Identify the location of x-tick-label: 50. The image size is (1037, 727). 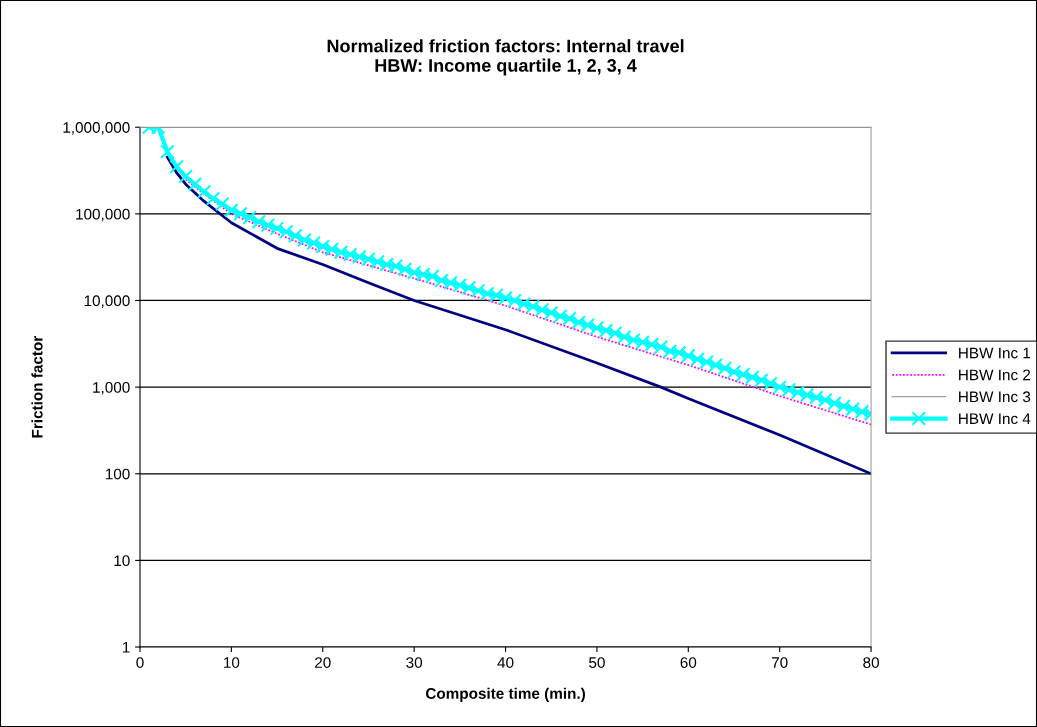
(597, 662).